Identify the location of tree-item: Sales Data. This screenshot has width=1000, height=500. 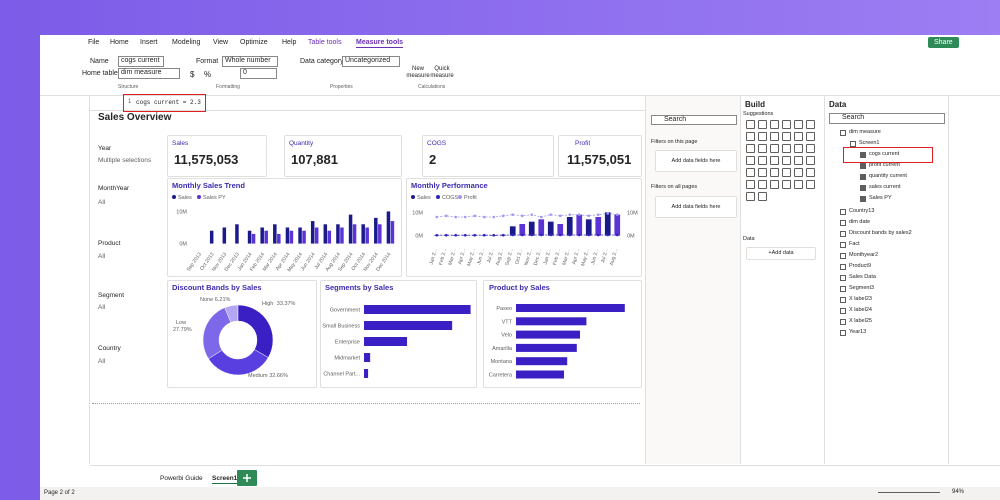
(862, 277).